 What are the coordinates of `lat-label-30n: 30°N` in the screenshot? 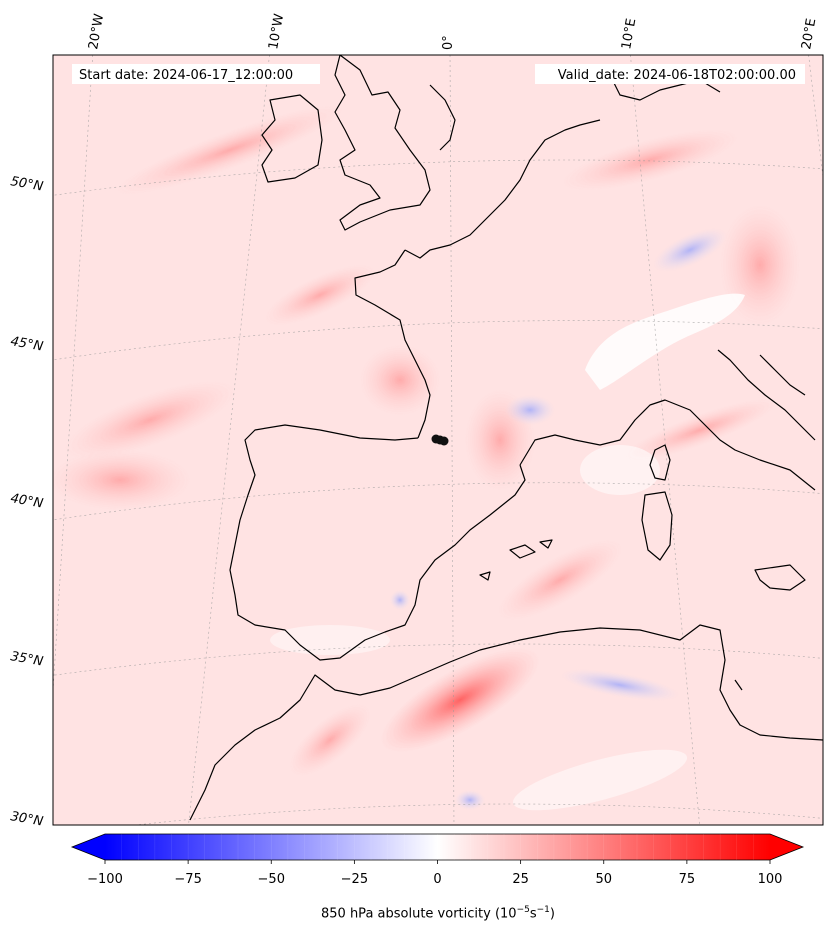 It's located at (26, 819).